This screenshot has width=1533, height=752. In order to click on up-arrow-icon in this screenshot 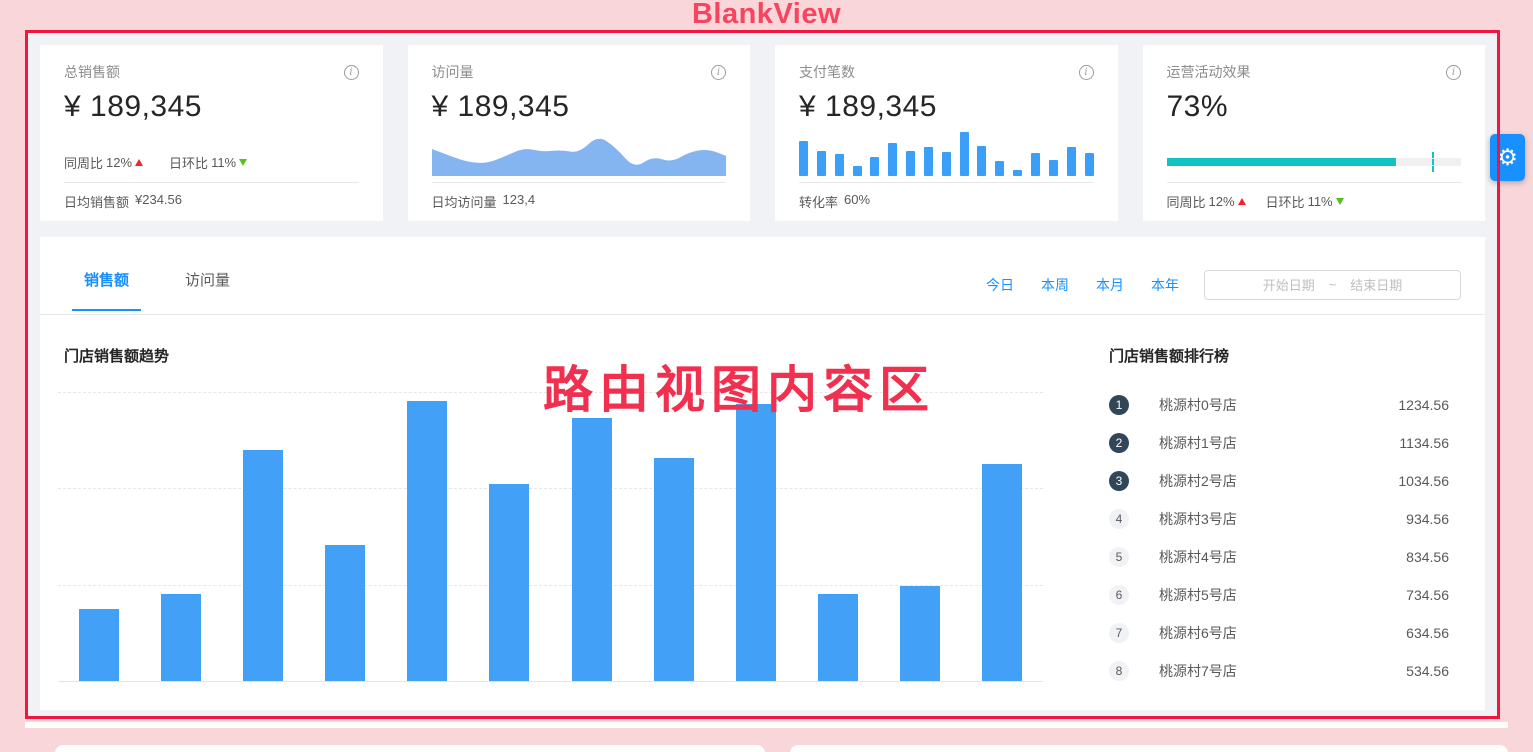, I will do `click(1241, 201)`.